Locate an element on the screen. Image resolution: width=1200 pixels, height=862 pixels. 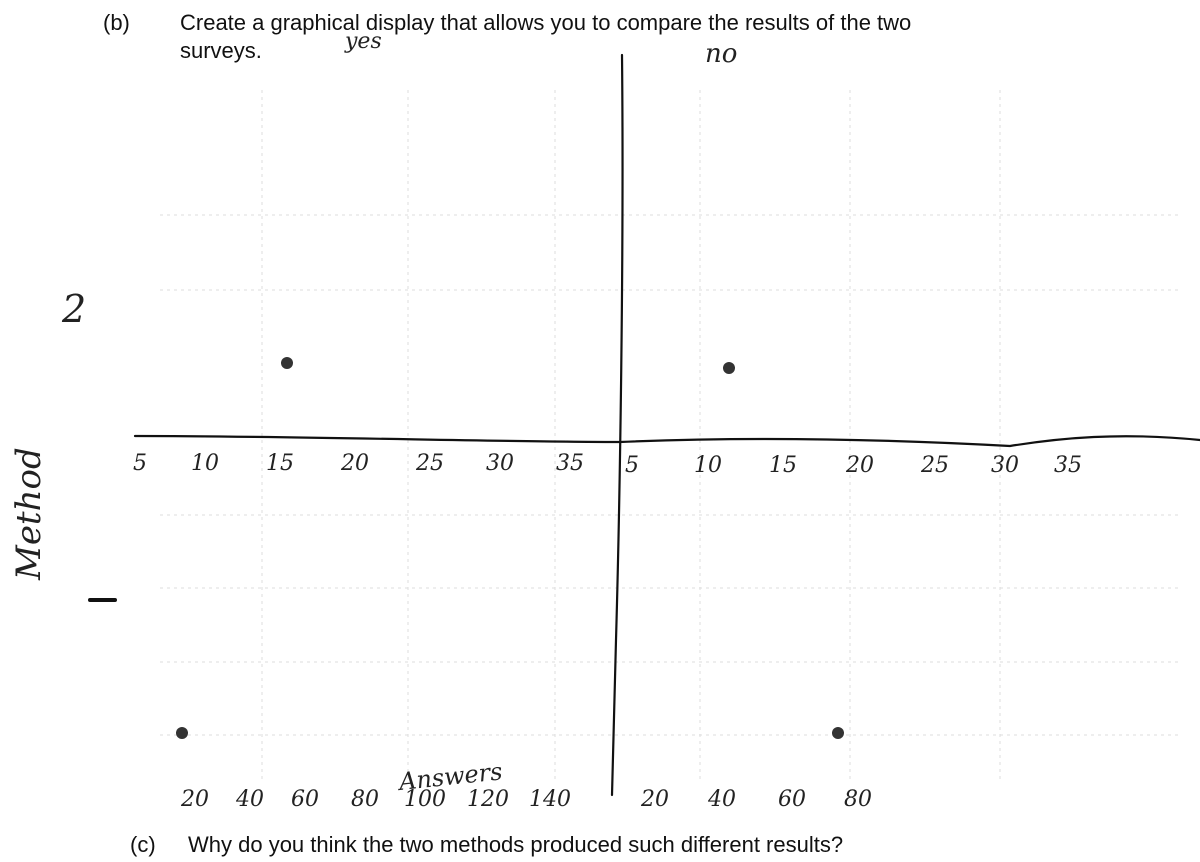
handwritten-label: Method is located at coordinates (29, 514).